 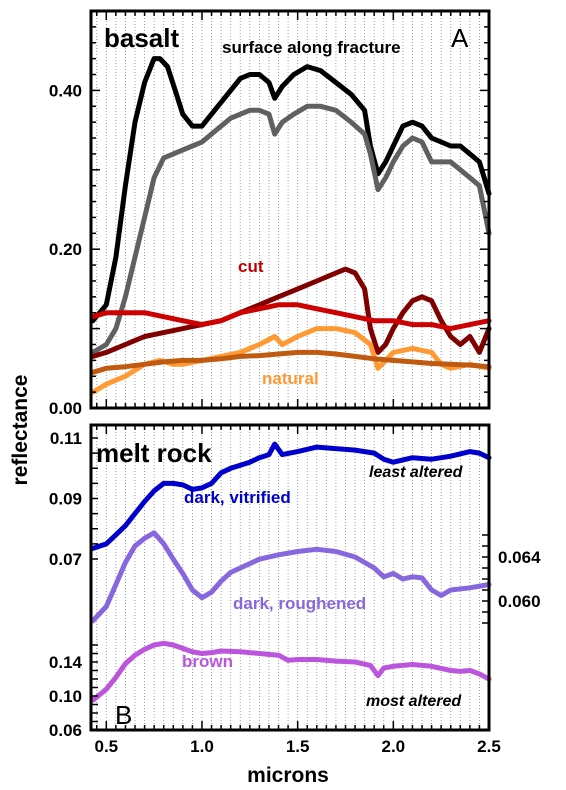 What do you see at coordinates (65, 559) in the screenshot?
I see `y-tick-label-b-top: 0.07` at bounding box center [65, 559].